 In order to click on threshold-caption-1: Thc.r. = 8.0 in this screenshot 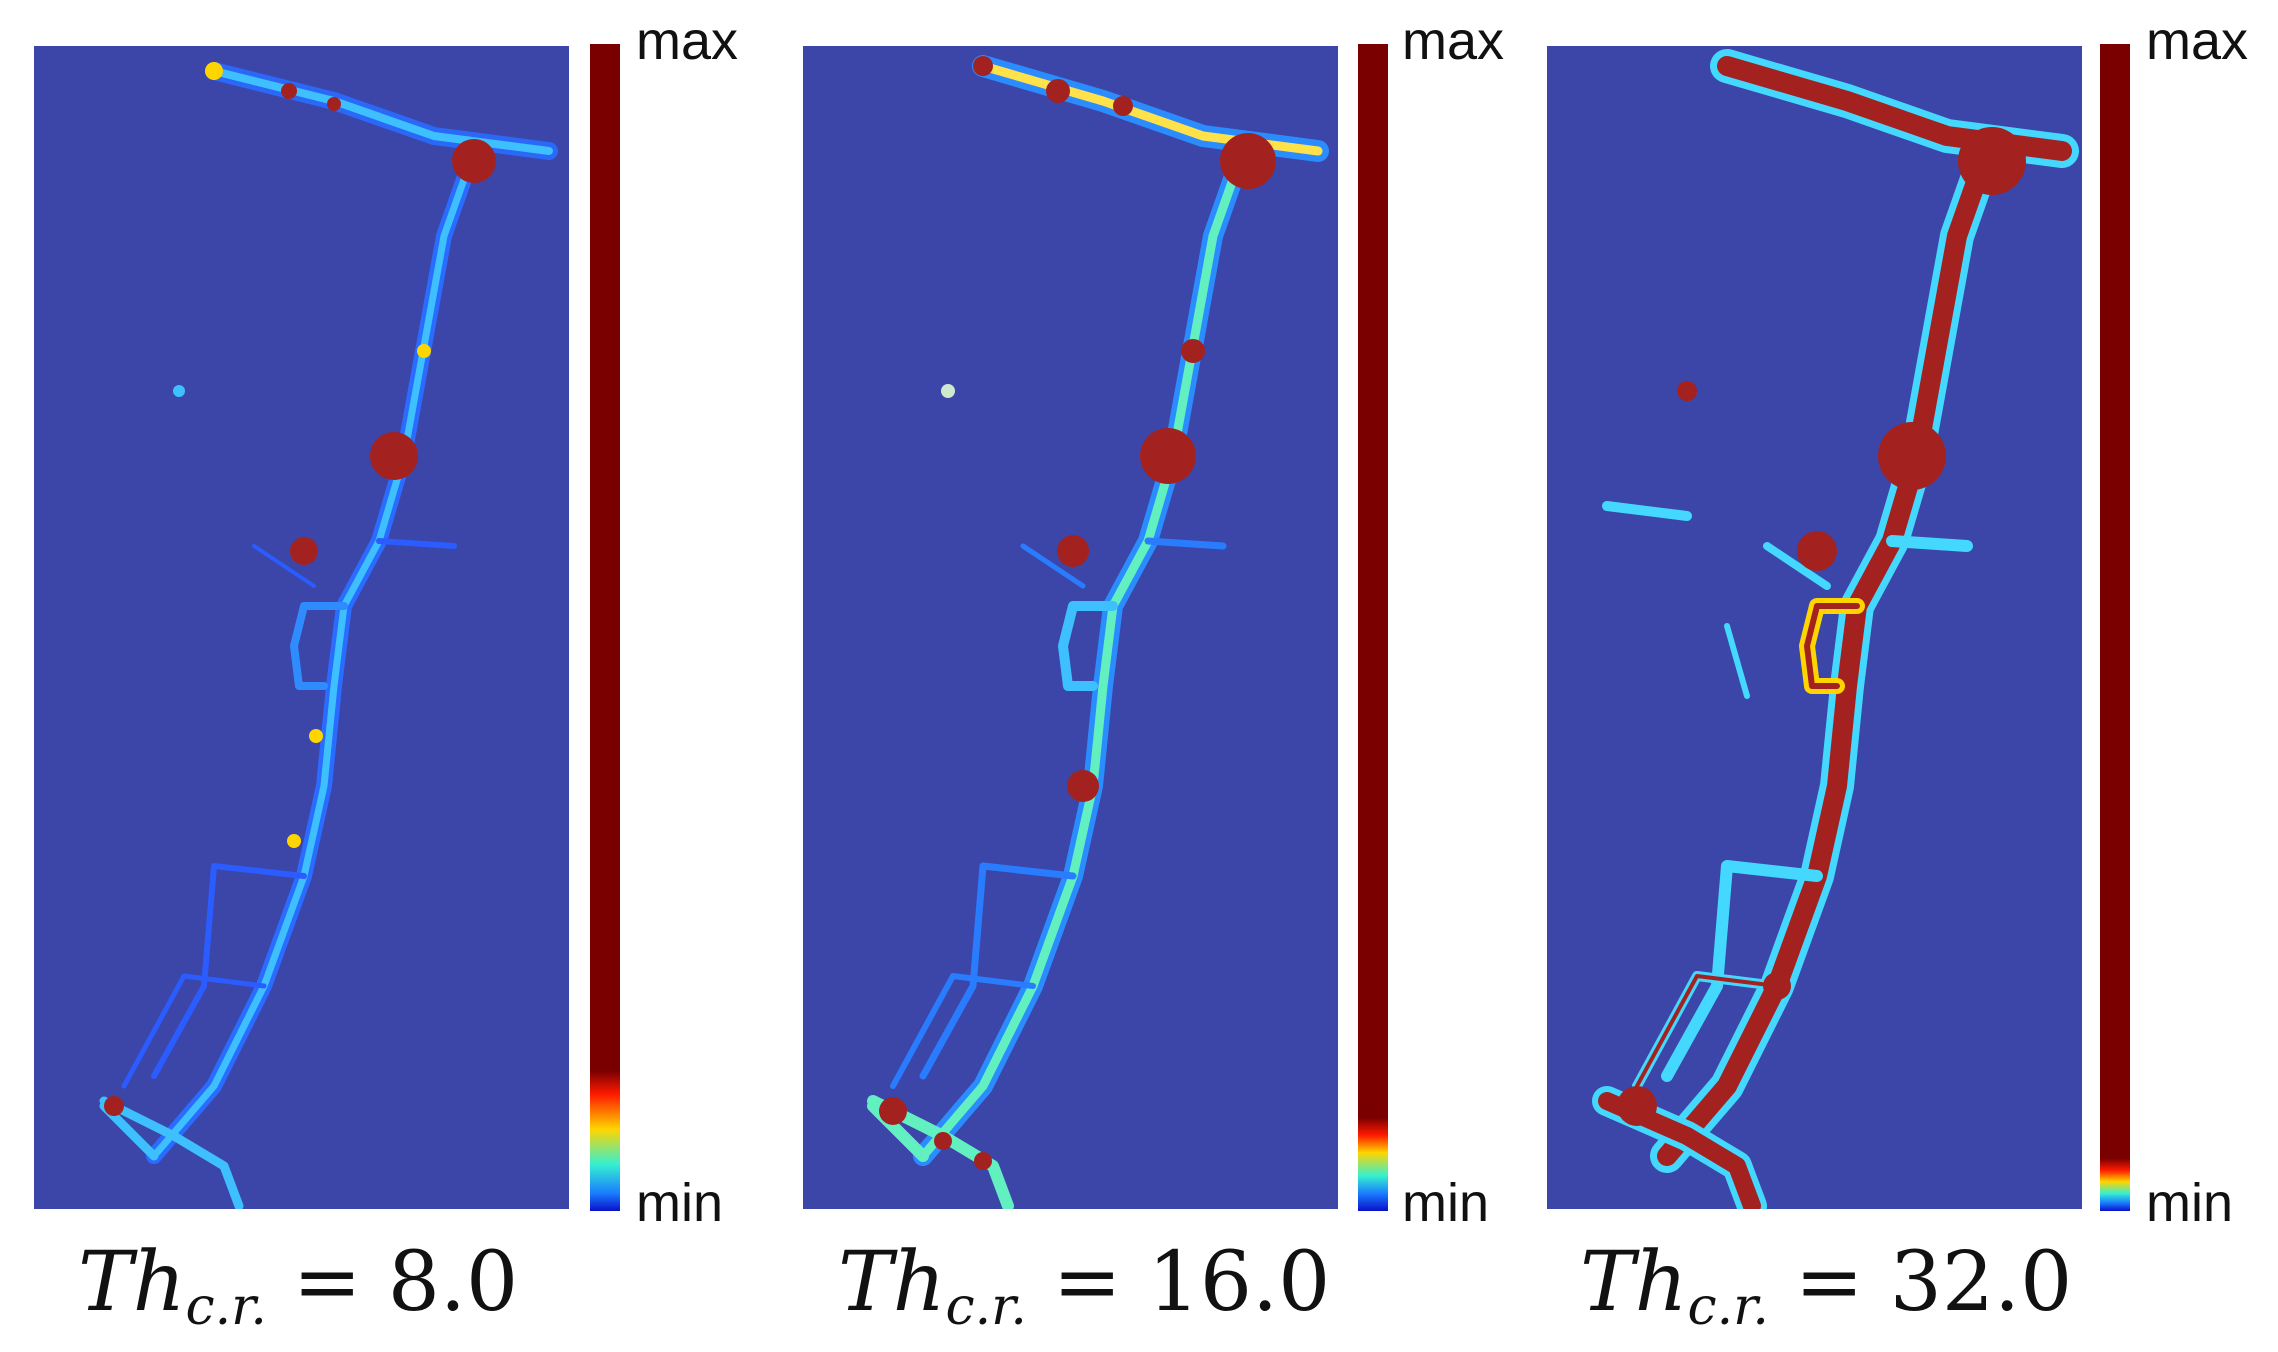, I will do `click(298, 1286)`.